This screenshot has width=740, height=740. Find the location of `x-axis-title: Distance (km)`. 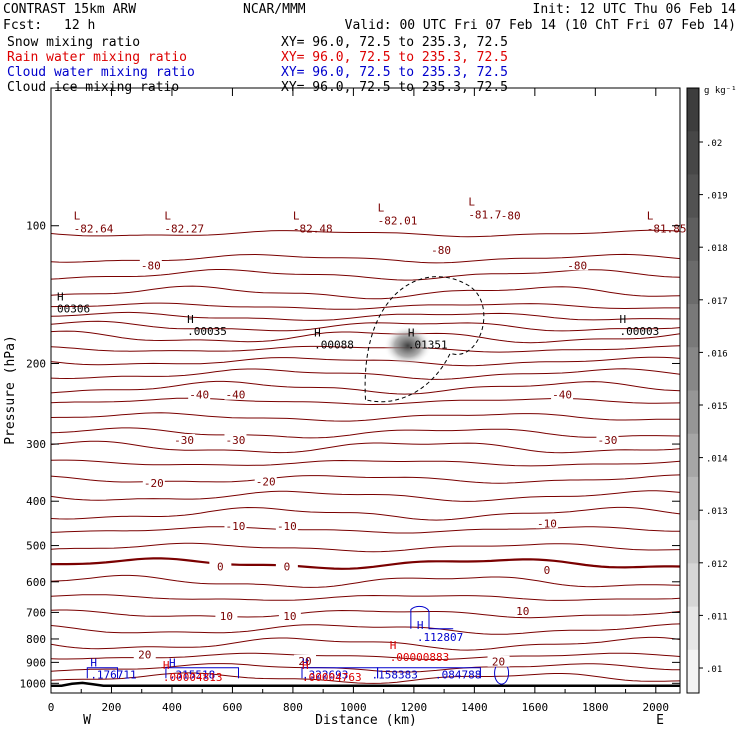

x-axis-title: Distance (km) is located at coordinates (366, 720).